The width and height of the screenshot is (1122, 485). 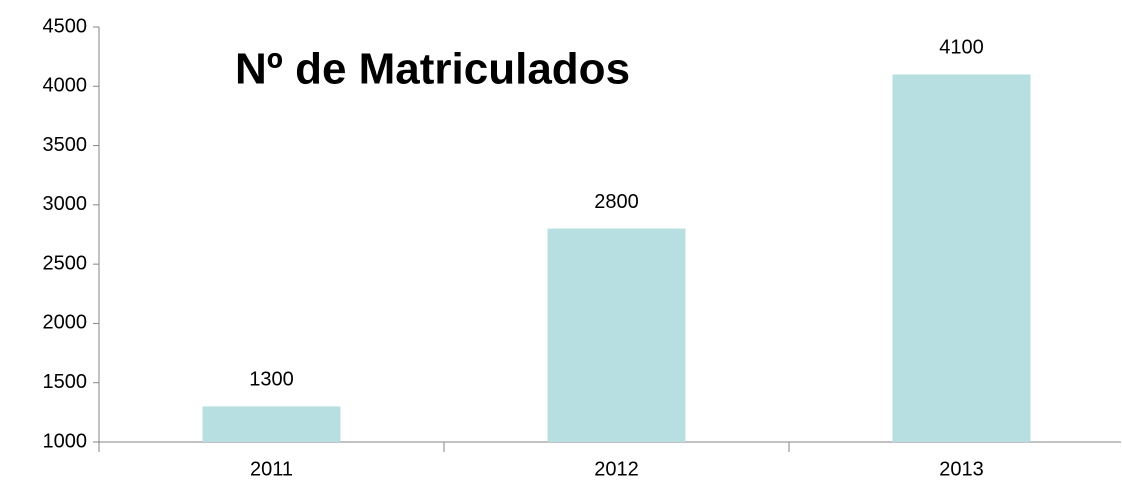 I want to click on chart-title: Nº de Matriculados, so click(x=432, y=69).